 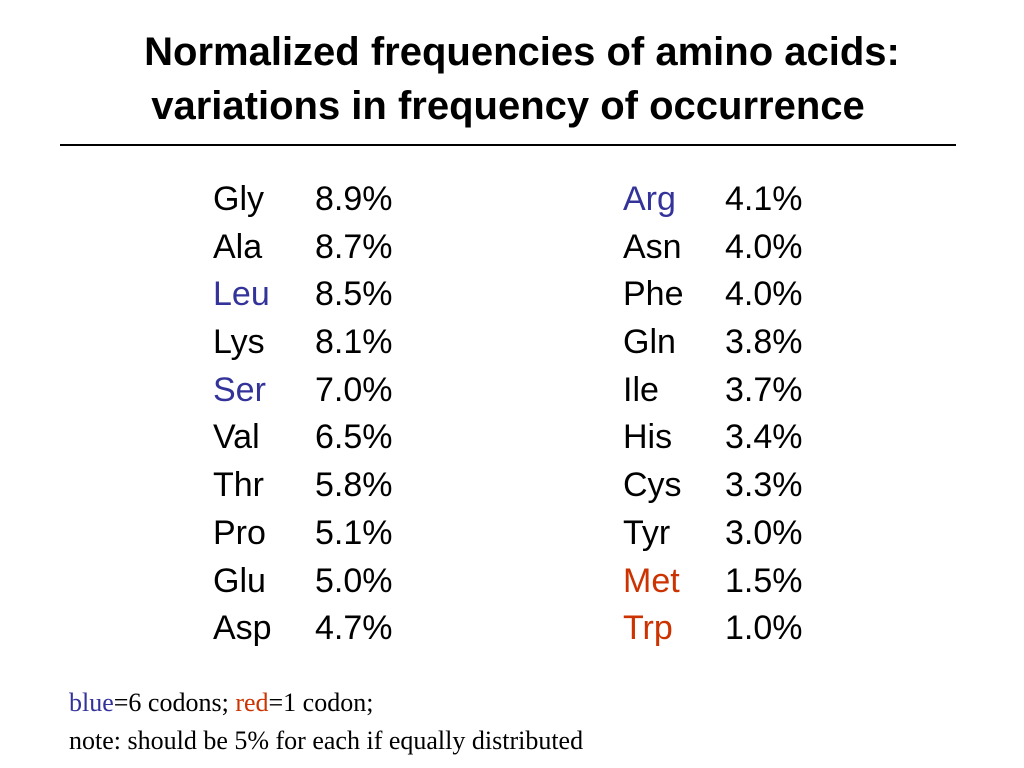 I want to click on amino-acid-name: Gln, so click(x=649, y=342).